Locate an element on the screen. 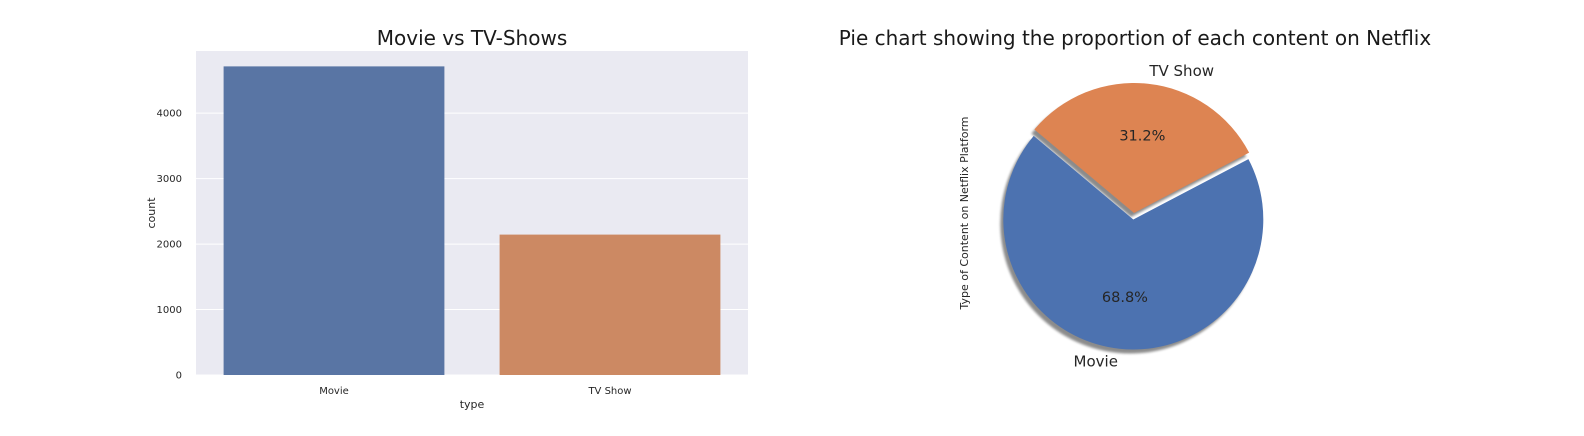 This screenshot has width=1584, height=436. pie-percentage-labels: 68.8% 31.2% is located at coordinates (1134, 217).